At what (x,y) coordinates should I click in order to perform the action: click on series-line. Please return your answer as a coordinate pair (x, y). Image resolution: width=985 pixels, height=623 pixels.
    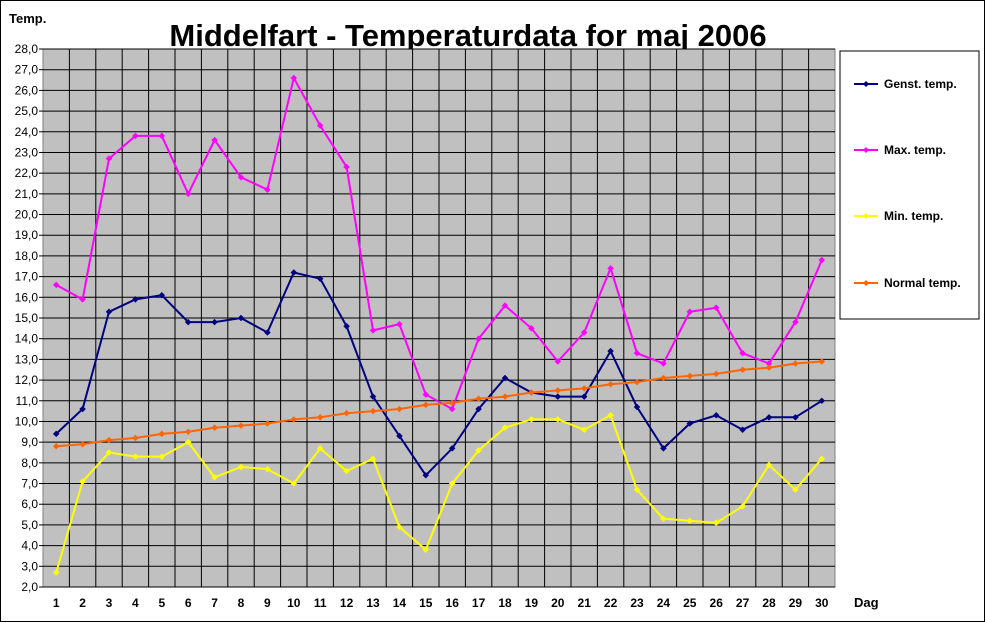
    Looking at the image, I should click on (439, 404).